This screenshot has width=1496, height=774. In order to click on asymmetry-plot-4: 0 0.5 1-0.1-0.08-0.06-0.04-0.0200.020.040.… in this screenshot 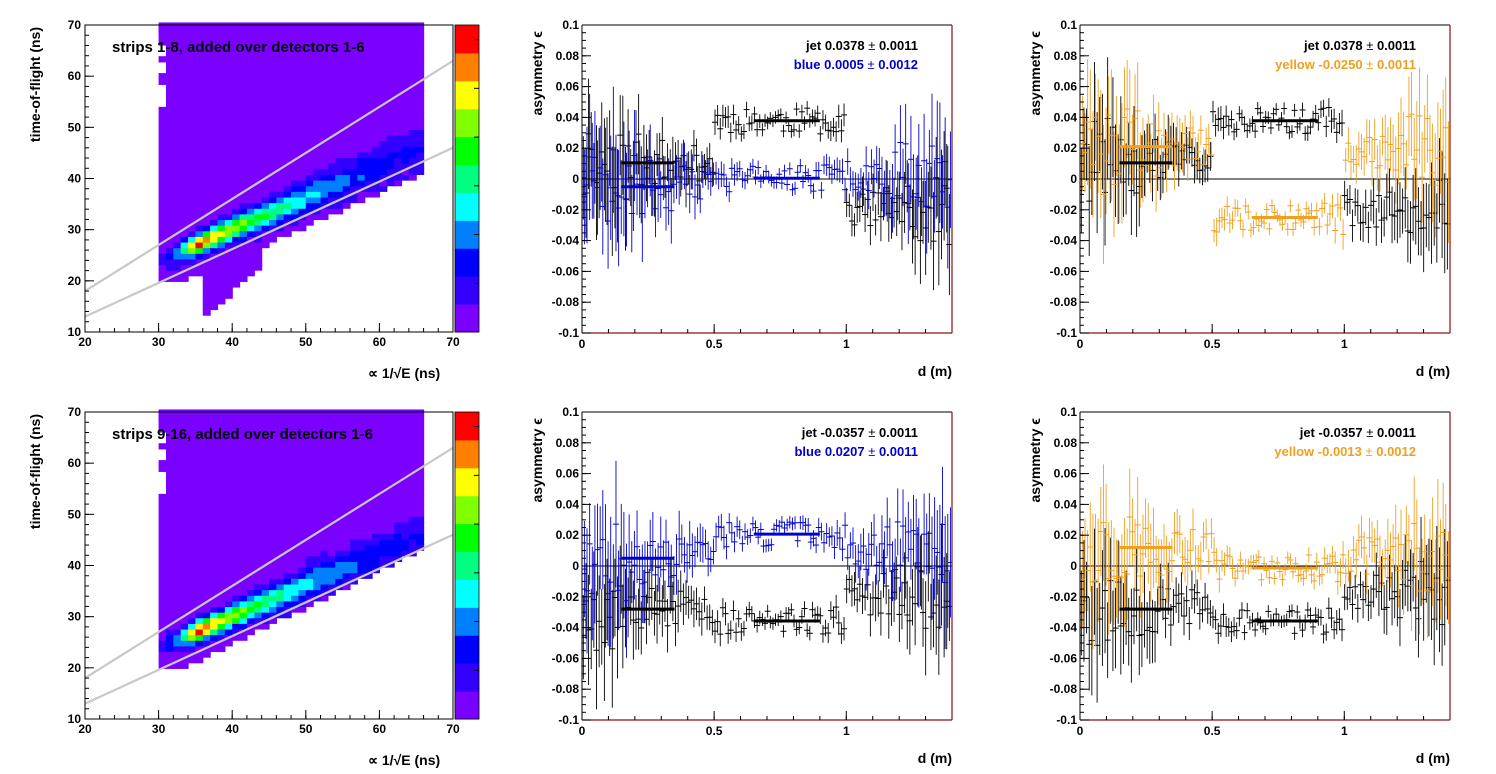, I will do `click(1239, 585)`.